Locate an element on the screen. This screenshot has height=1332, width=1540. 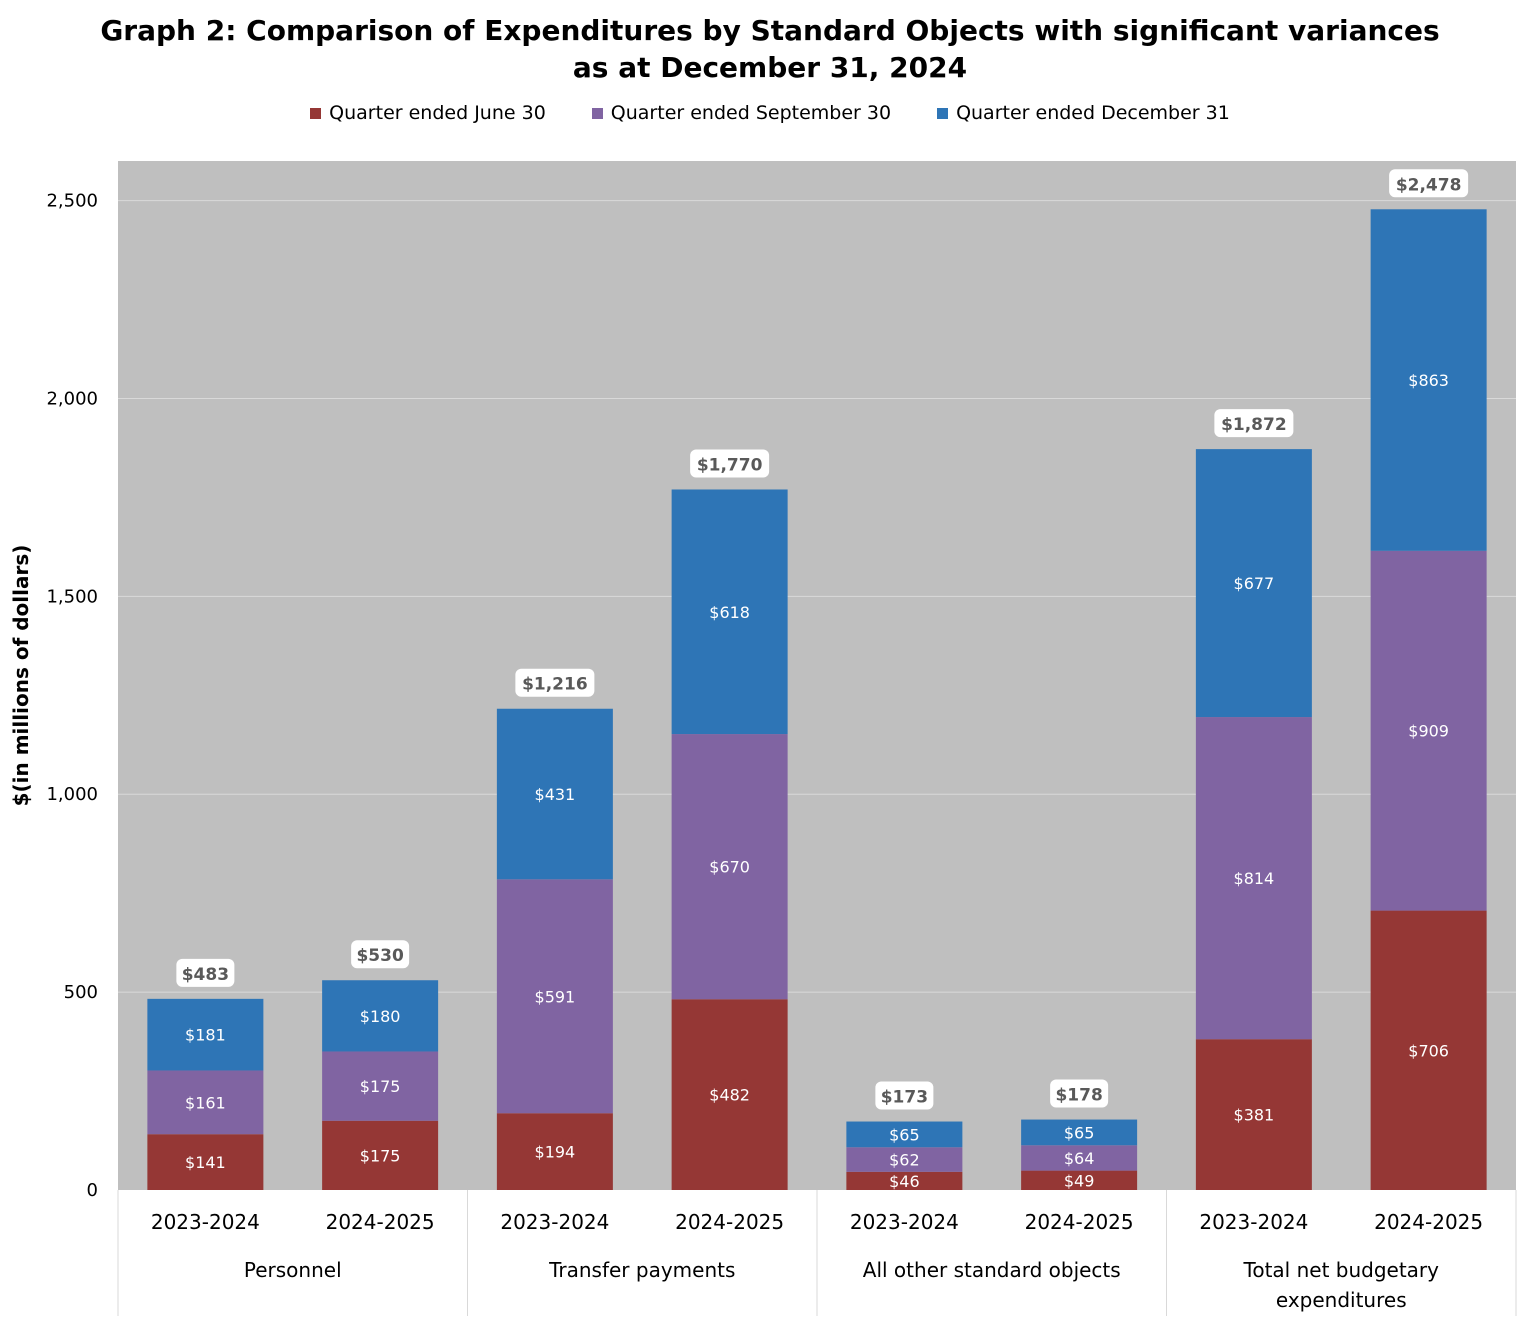
legend-swatch-september is located at coordinates (597, 113).